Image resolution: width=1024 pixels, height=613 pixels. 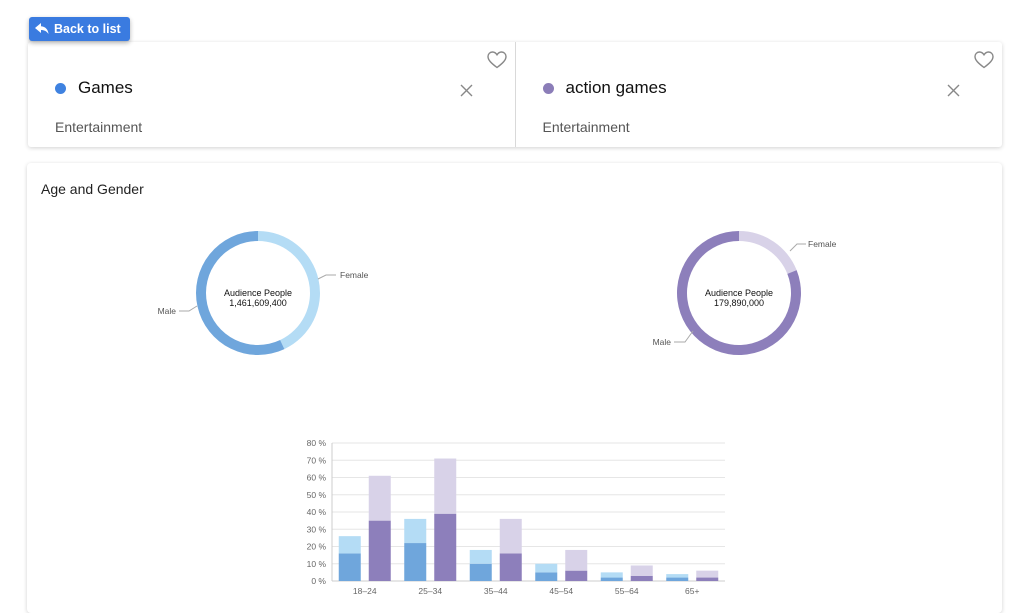 What do you see at coordinates (365, 591) in the screenshot?
I see `bar-x-tick: 18–24` at bounding box center [365, 591].